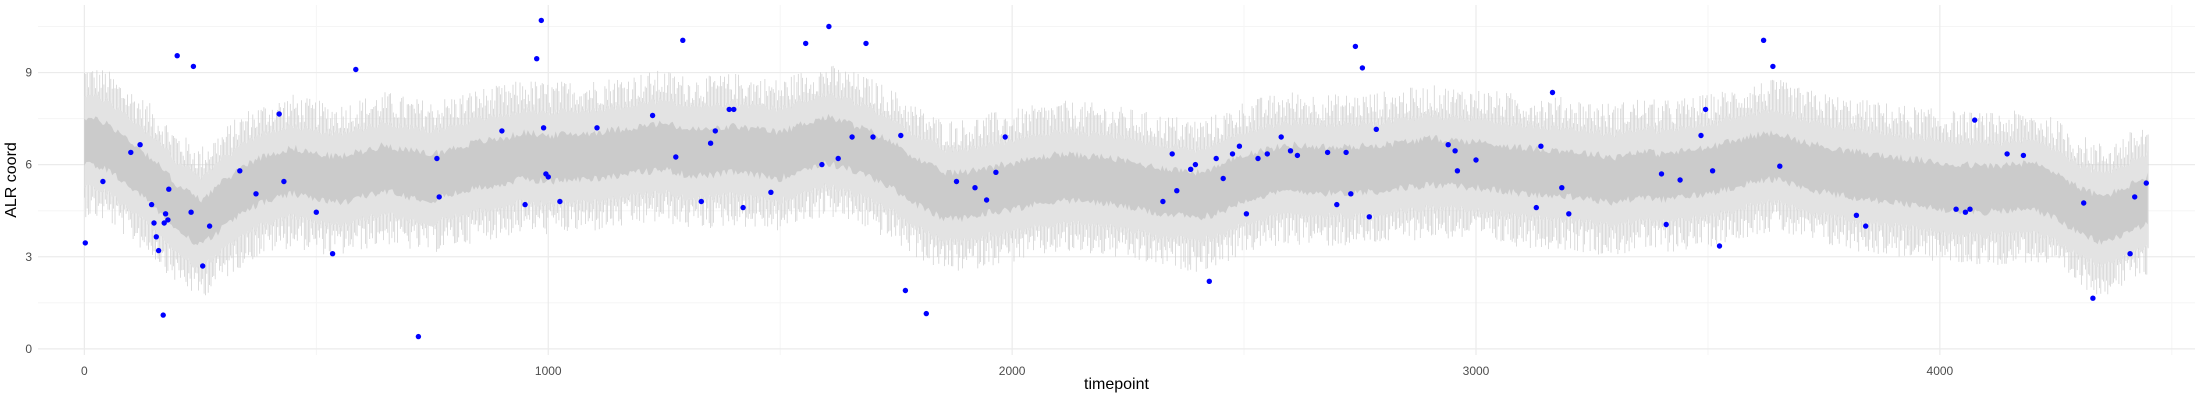 Image resolution: width=2200 pixels, height=400 pixels. What do you see at coordinates (28, 165) in the screenshot?
I see `y-tick-label: 6` at bounding box center [28, 165].